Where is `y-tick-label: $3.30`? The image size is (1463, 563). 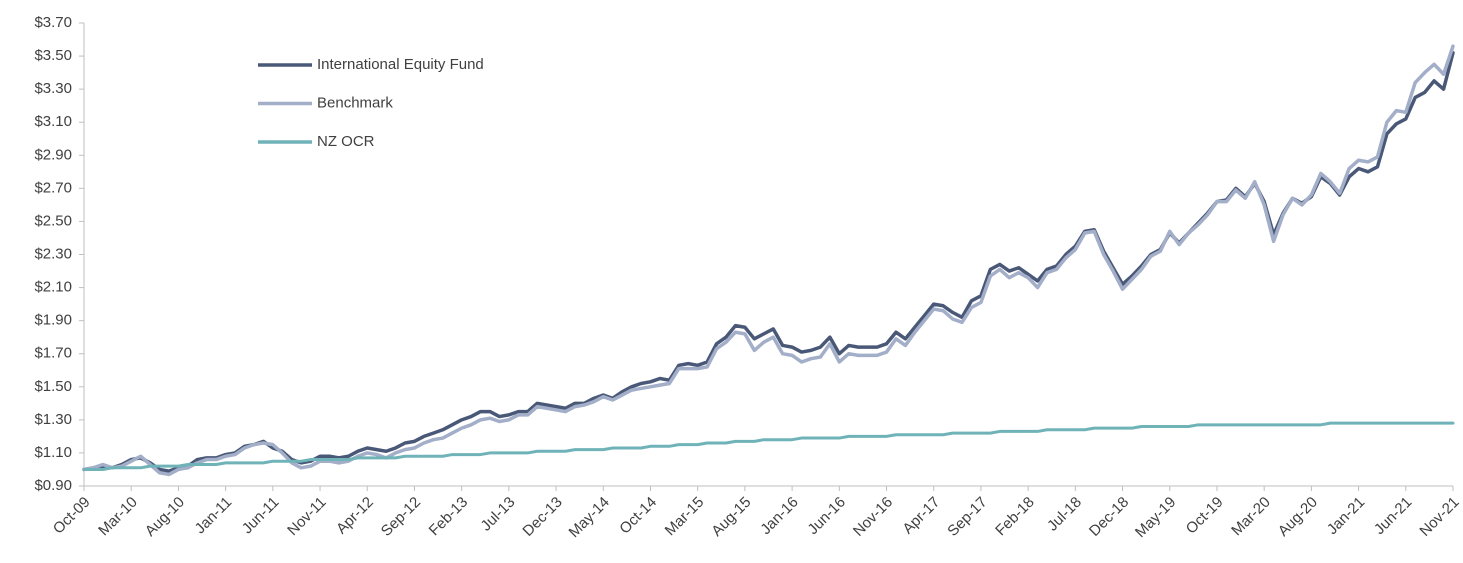 y-tick-label: $3.30 is located at coordinates (53, 88).